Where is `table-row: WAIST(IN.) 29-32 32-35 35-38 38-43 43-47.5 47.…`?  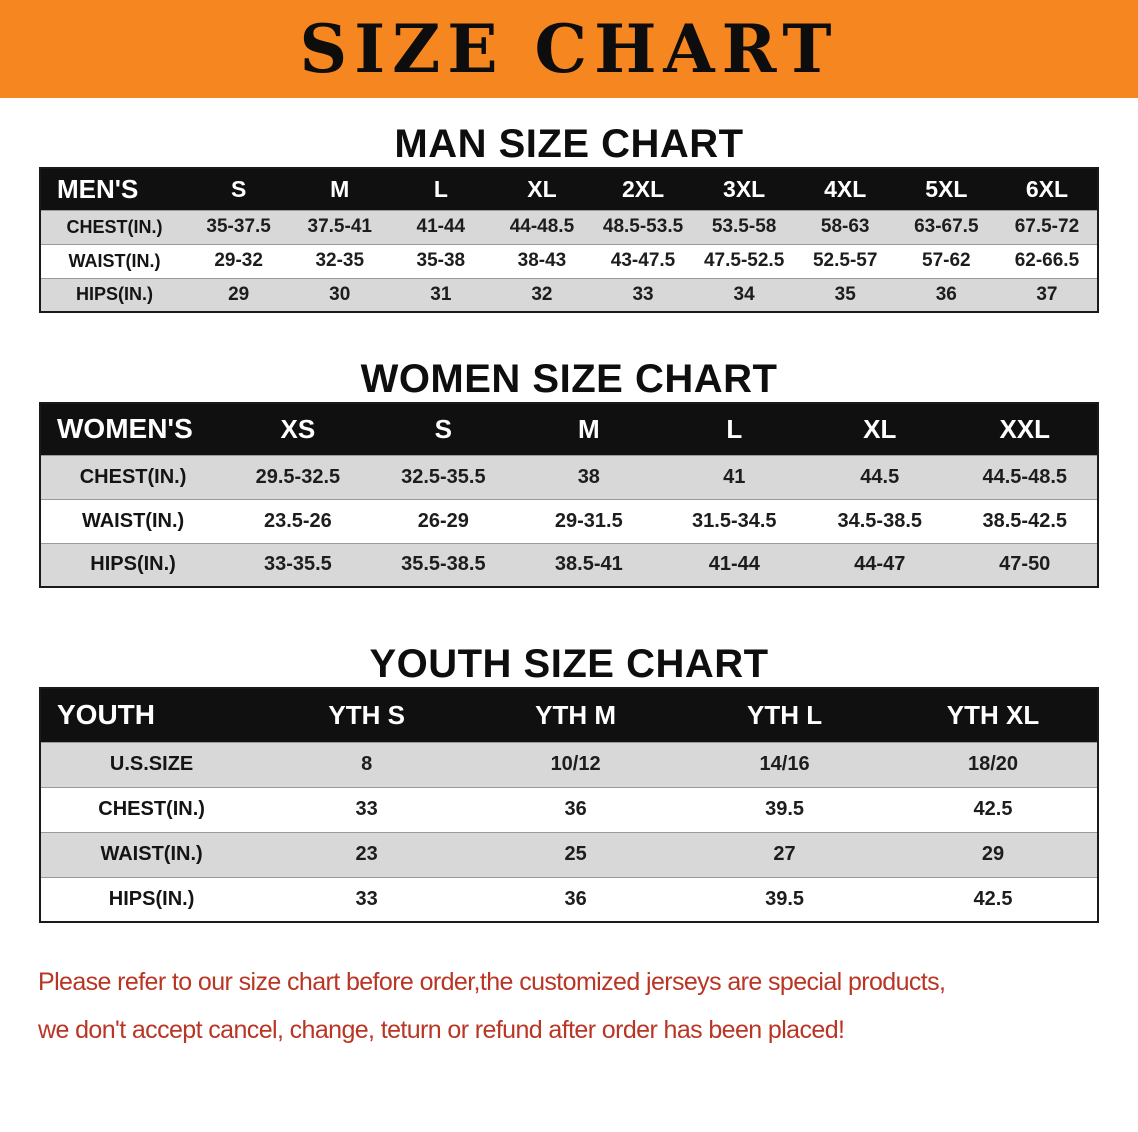 table-row: WAIST(IN.) 29-32 32-35 35-38 38-43 43-47.5 47.… is located at coordinates (569, 261).